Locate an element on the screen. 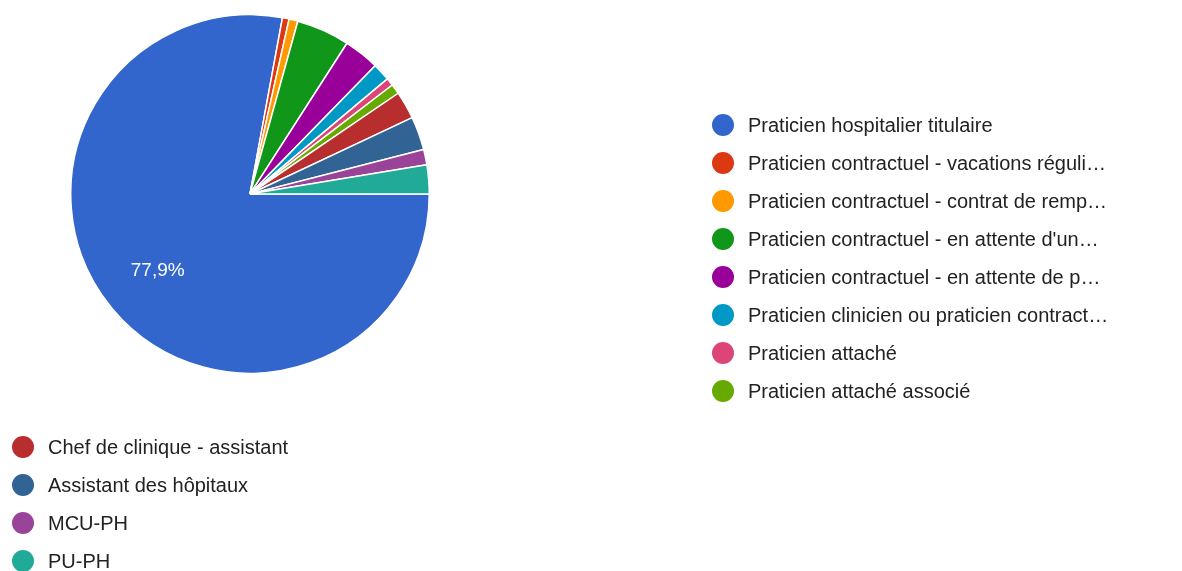 This screenshot has width=1182, height=571. legend-label: Praticien attaché associé is located at coordinates (859, 391).